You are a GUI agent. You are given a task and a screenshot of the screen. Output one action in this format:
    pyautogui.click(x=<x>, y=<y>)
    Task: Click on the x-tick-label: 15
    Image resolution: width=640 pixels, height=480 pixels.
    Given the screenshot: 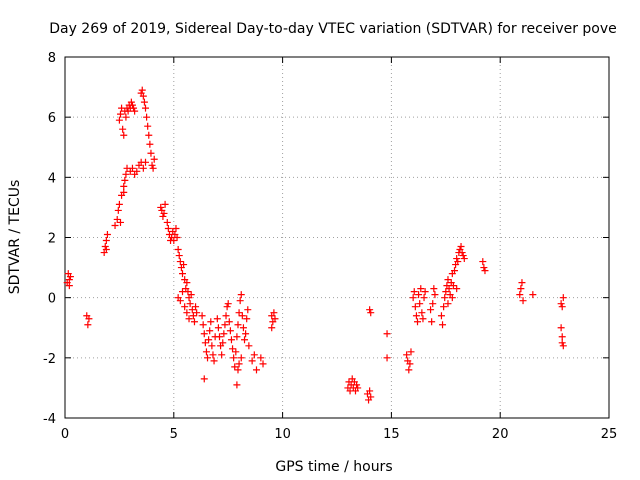 What is the action you would take?
    pyautogui.click(x=391, y=434)
    